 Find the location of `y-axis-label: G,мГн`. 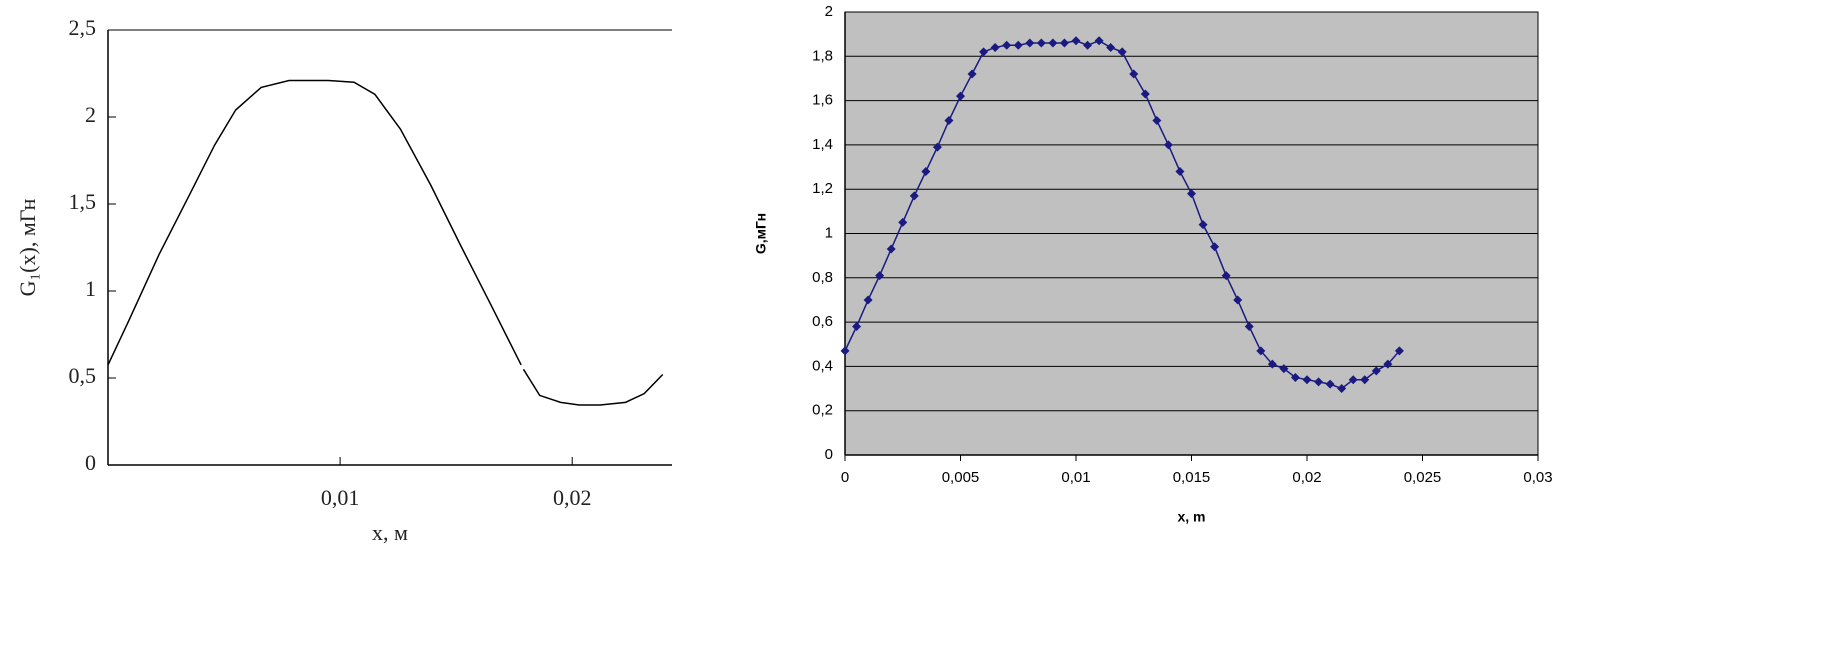

y-axis-label: G,мГн is located at coordinates (761, 233).